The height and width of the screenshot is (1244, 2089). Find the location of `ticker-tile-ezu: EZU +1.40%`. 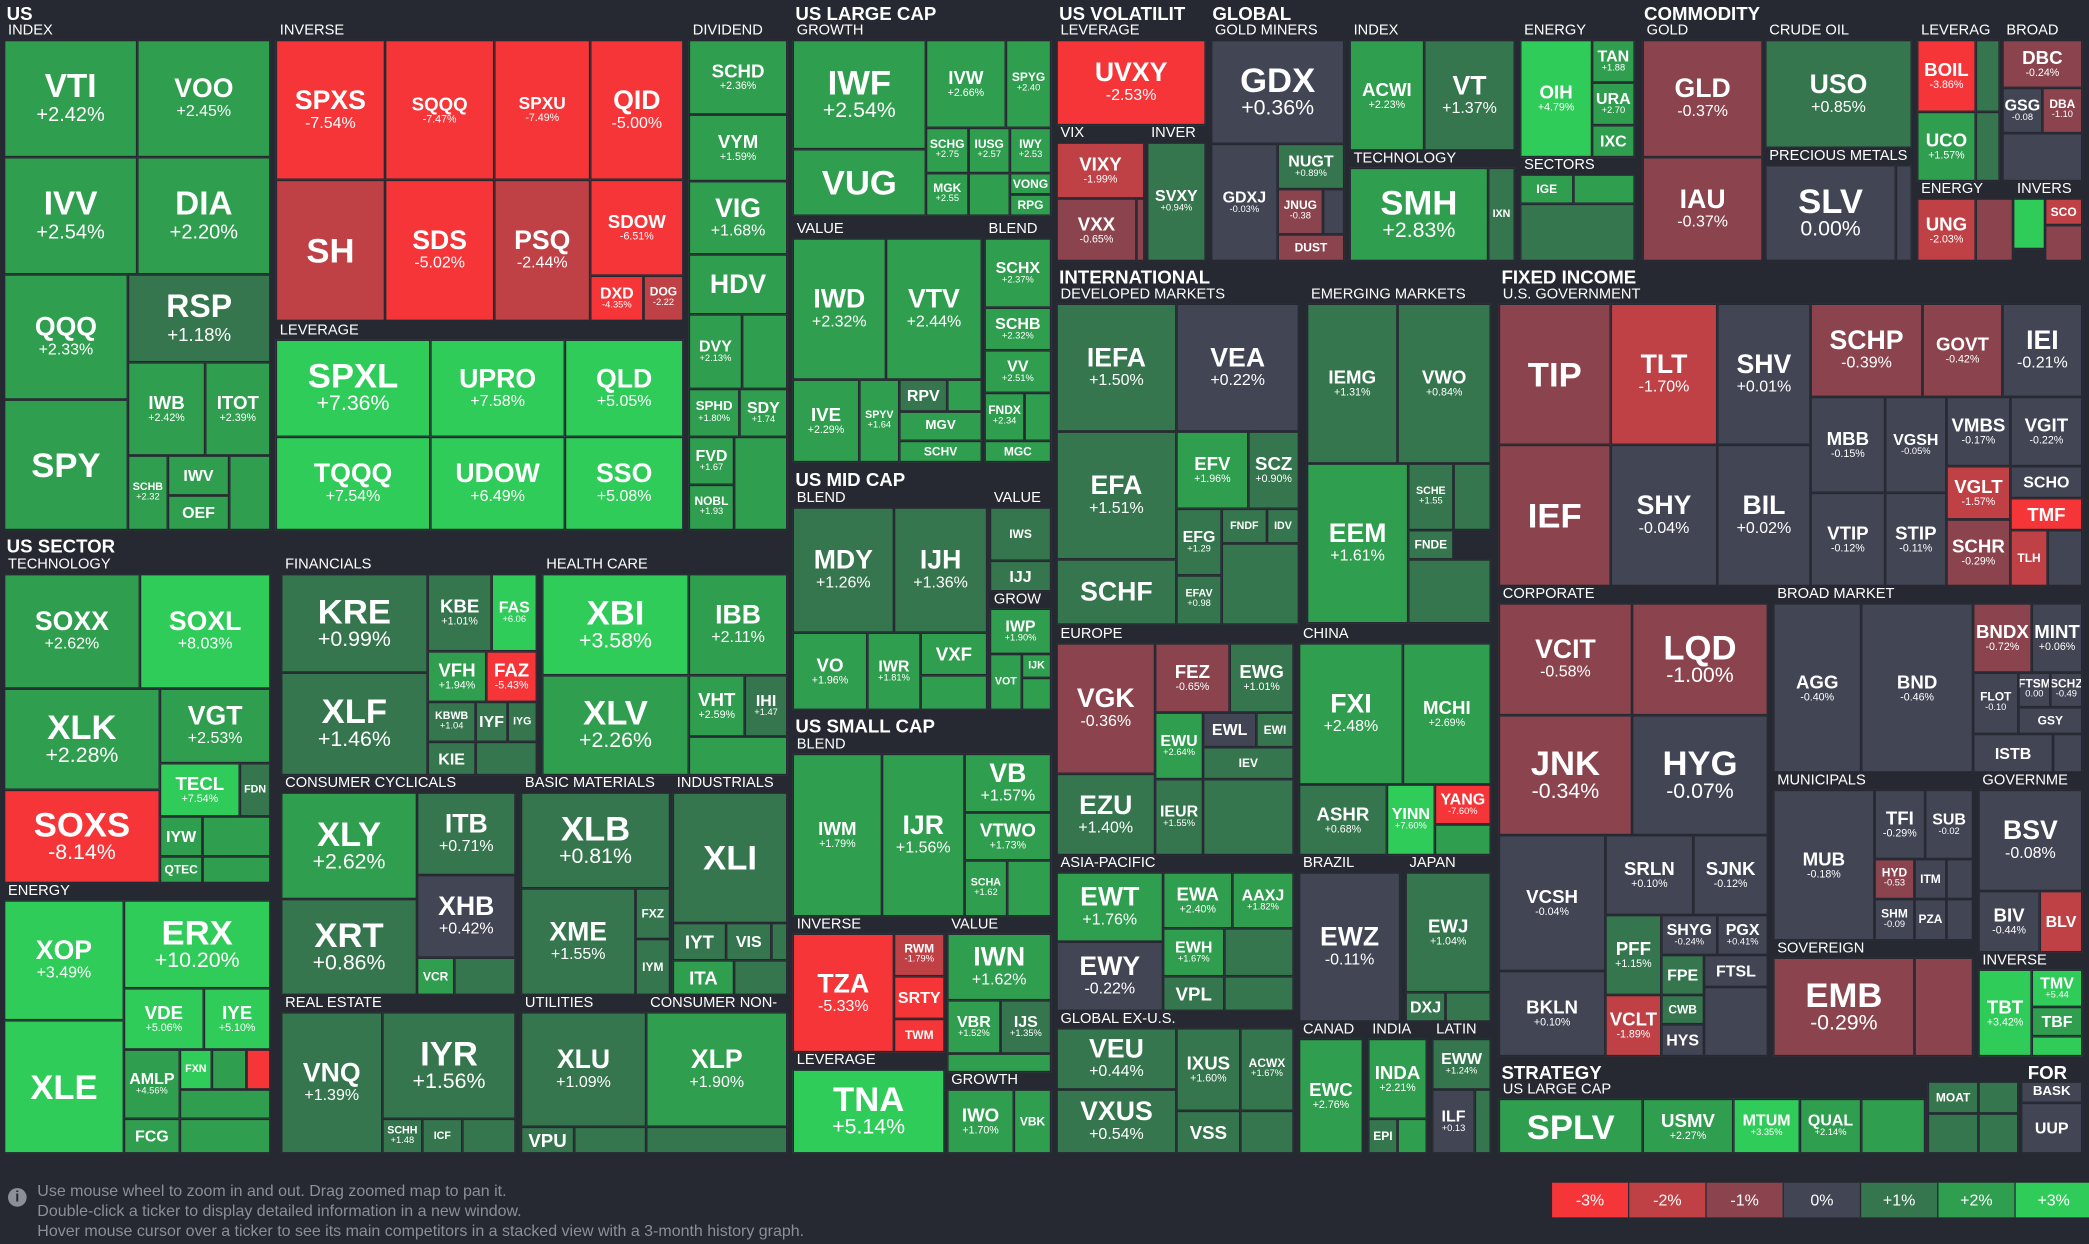

ticker-tile-ezu: EZU +1.40% is located at coordinates (1106, 814).